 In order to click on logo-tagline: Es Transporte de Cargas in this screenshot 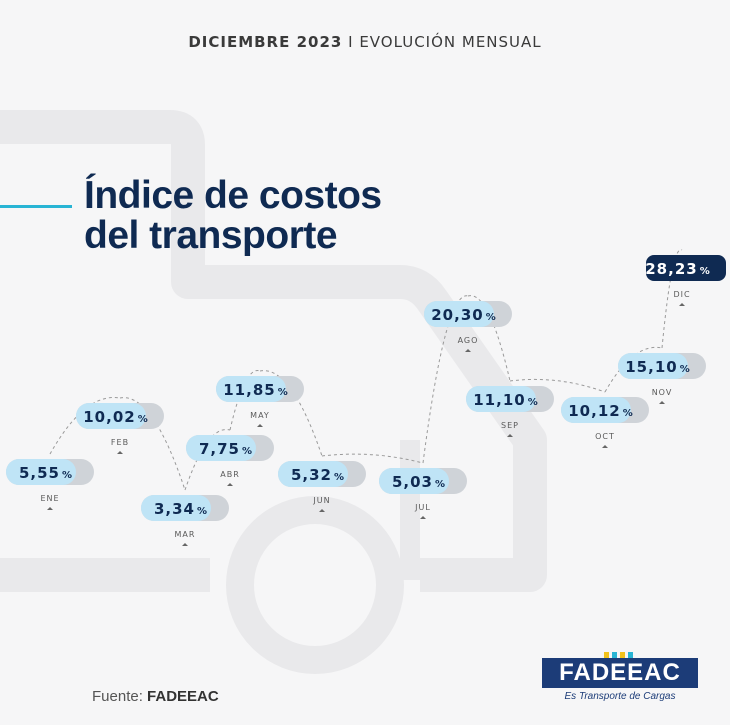, I will do `click(620, 696)`.